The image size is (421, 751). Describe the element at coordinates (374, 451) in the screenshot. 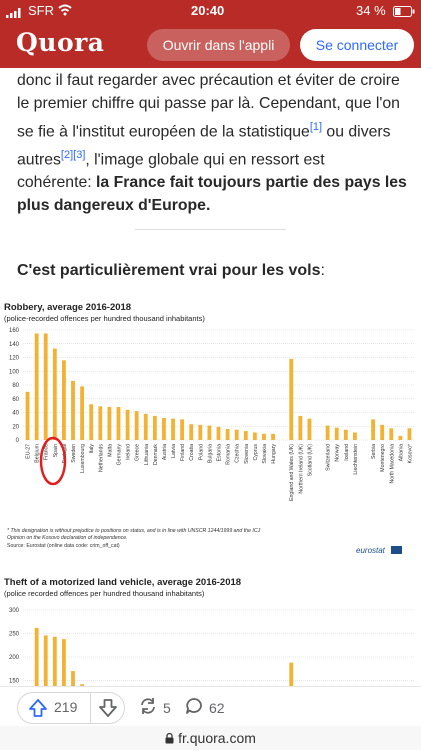

I see `x-tick-label: Serbia` at that location.